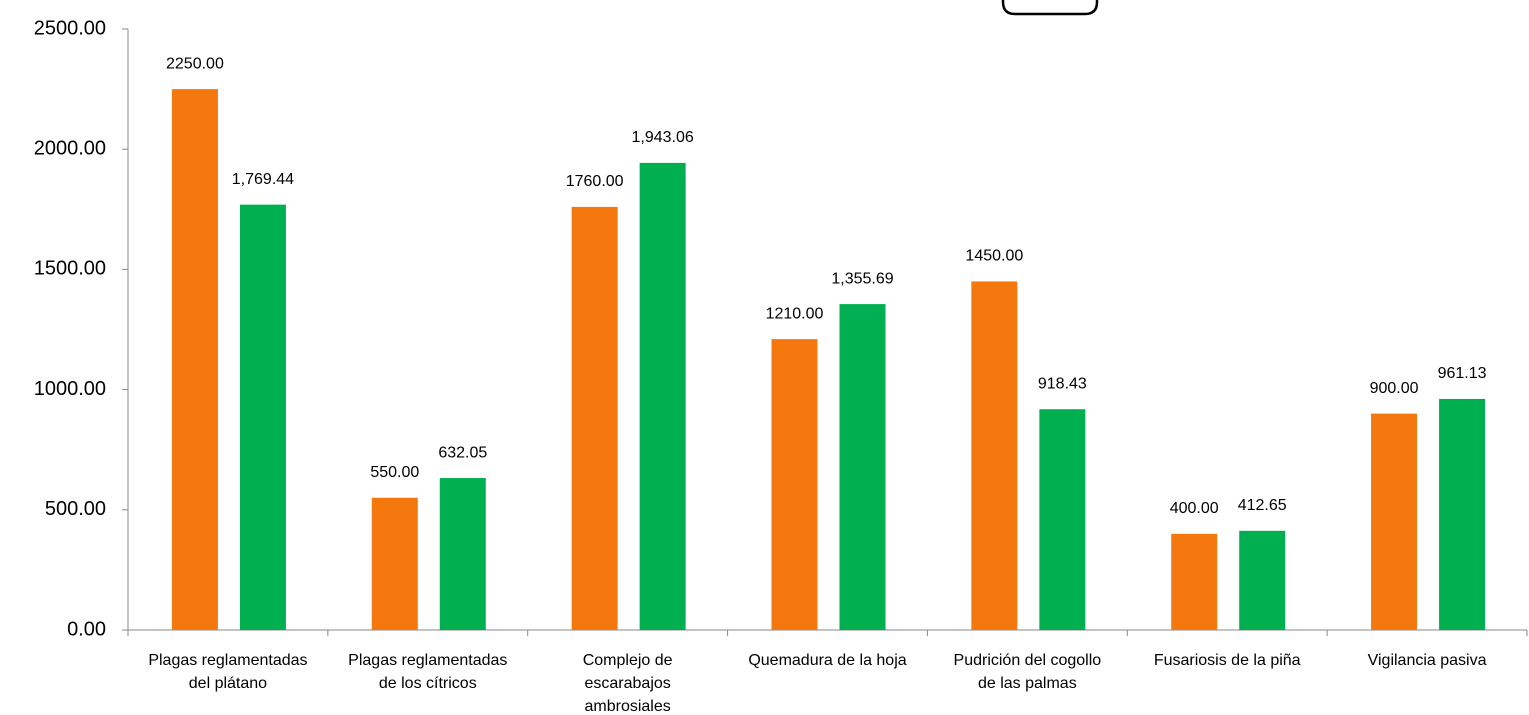 The height and width of the screenshot is (715, 1529). Describe the element at coordinates (1427, 660) in the screenshot. I see `x-tick-label: Vigilancia pasiva` at that location.